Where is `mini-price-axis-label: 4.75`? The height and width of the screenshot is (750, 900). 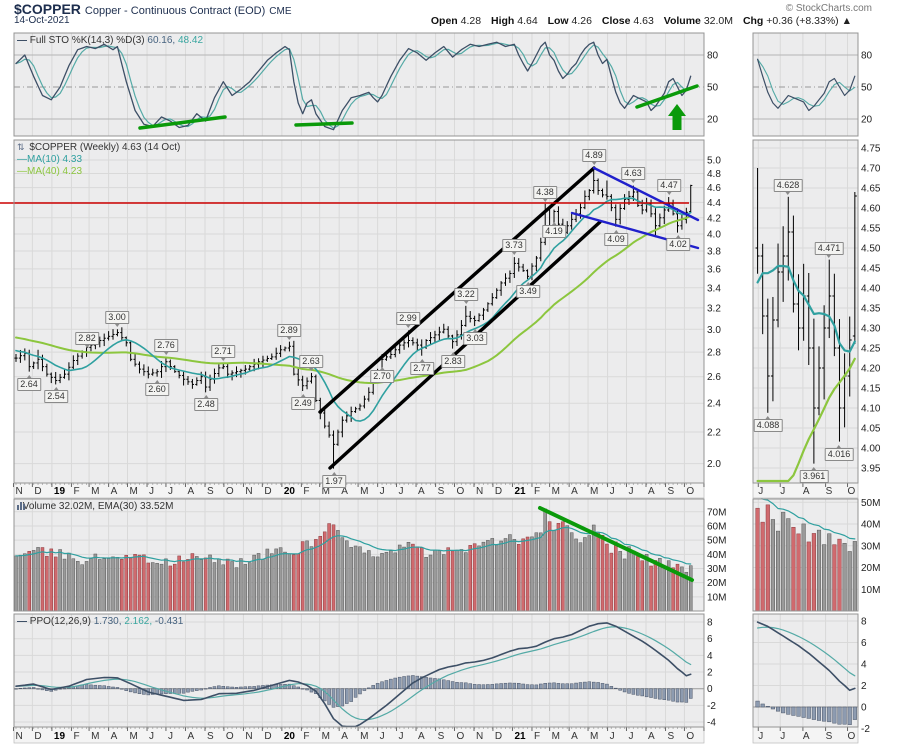
mini-price-axis-label: 4.75 is located at coordinates (871, 149).